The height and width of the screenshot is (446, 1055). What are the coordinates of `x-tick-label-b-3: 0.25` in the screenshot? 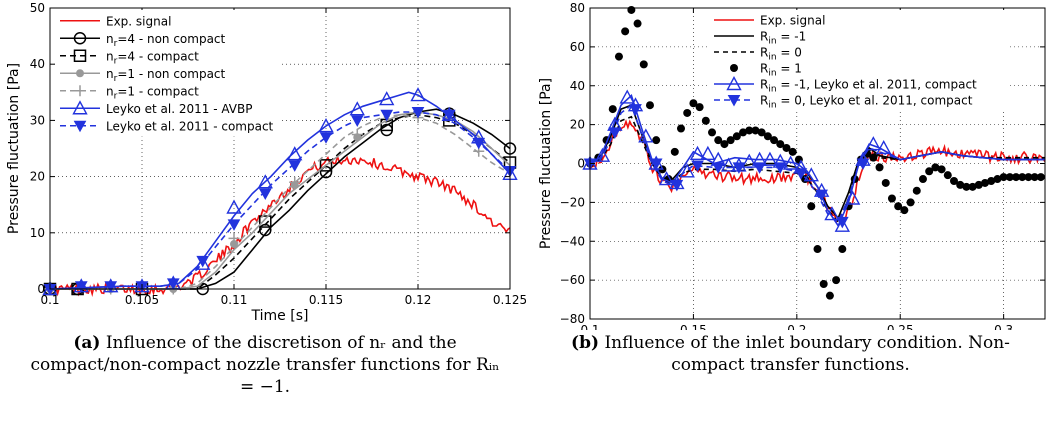 It's located at (900, 326).